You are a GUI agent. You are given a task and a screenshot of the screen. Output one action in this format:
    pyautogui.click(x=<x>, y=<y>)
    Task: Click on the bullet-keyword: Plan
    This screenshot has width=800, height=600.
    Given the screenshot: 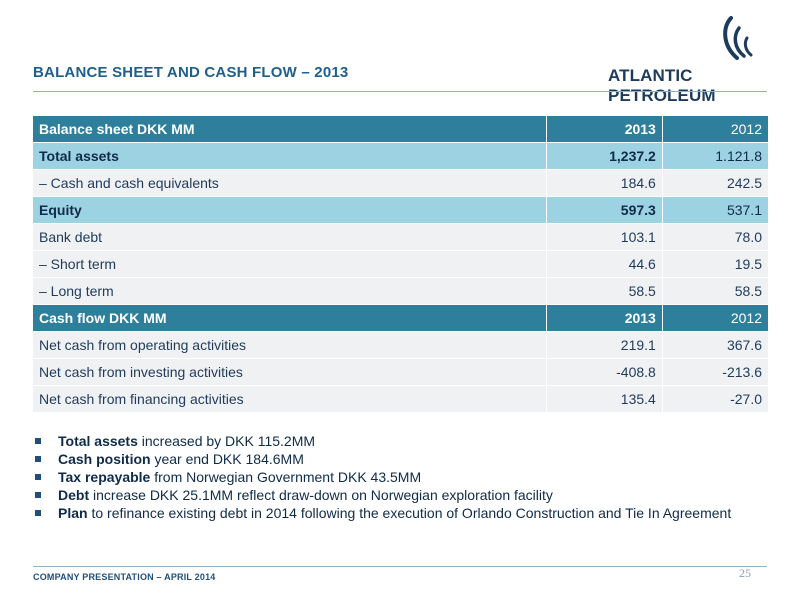 What is the action you would take?
    pyautogui.click(x=73, y=513)
    